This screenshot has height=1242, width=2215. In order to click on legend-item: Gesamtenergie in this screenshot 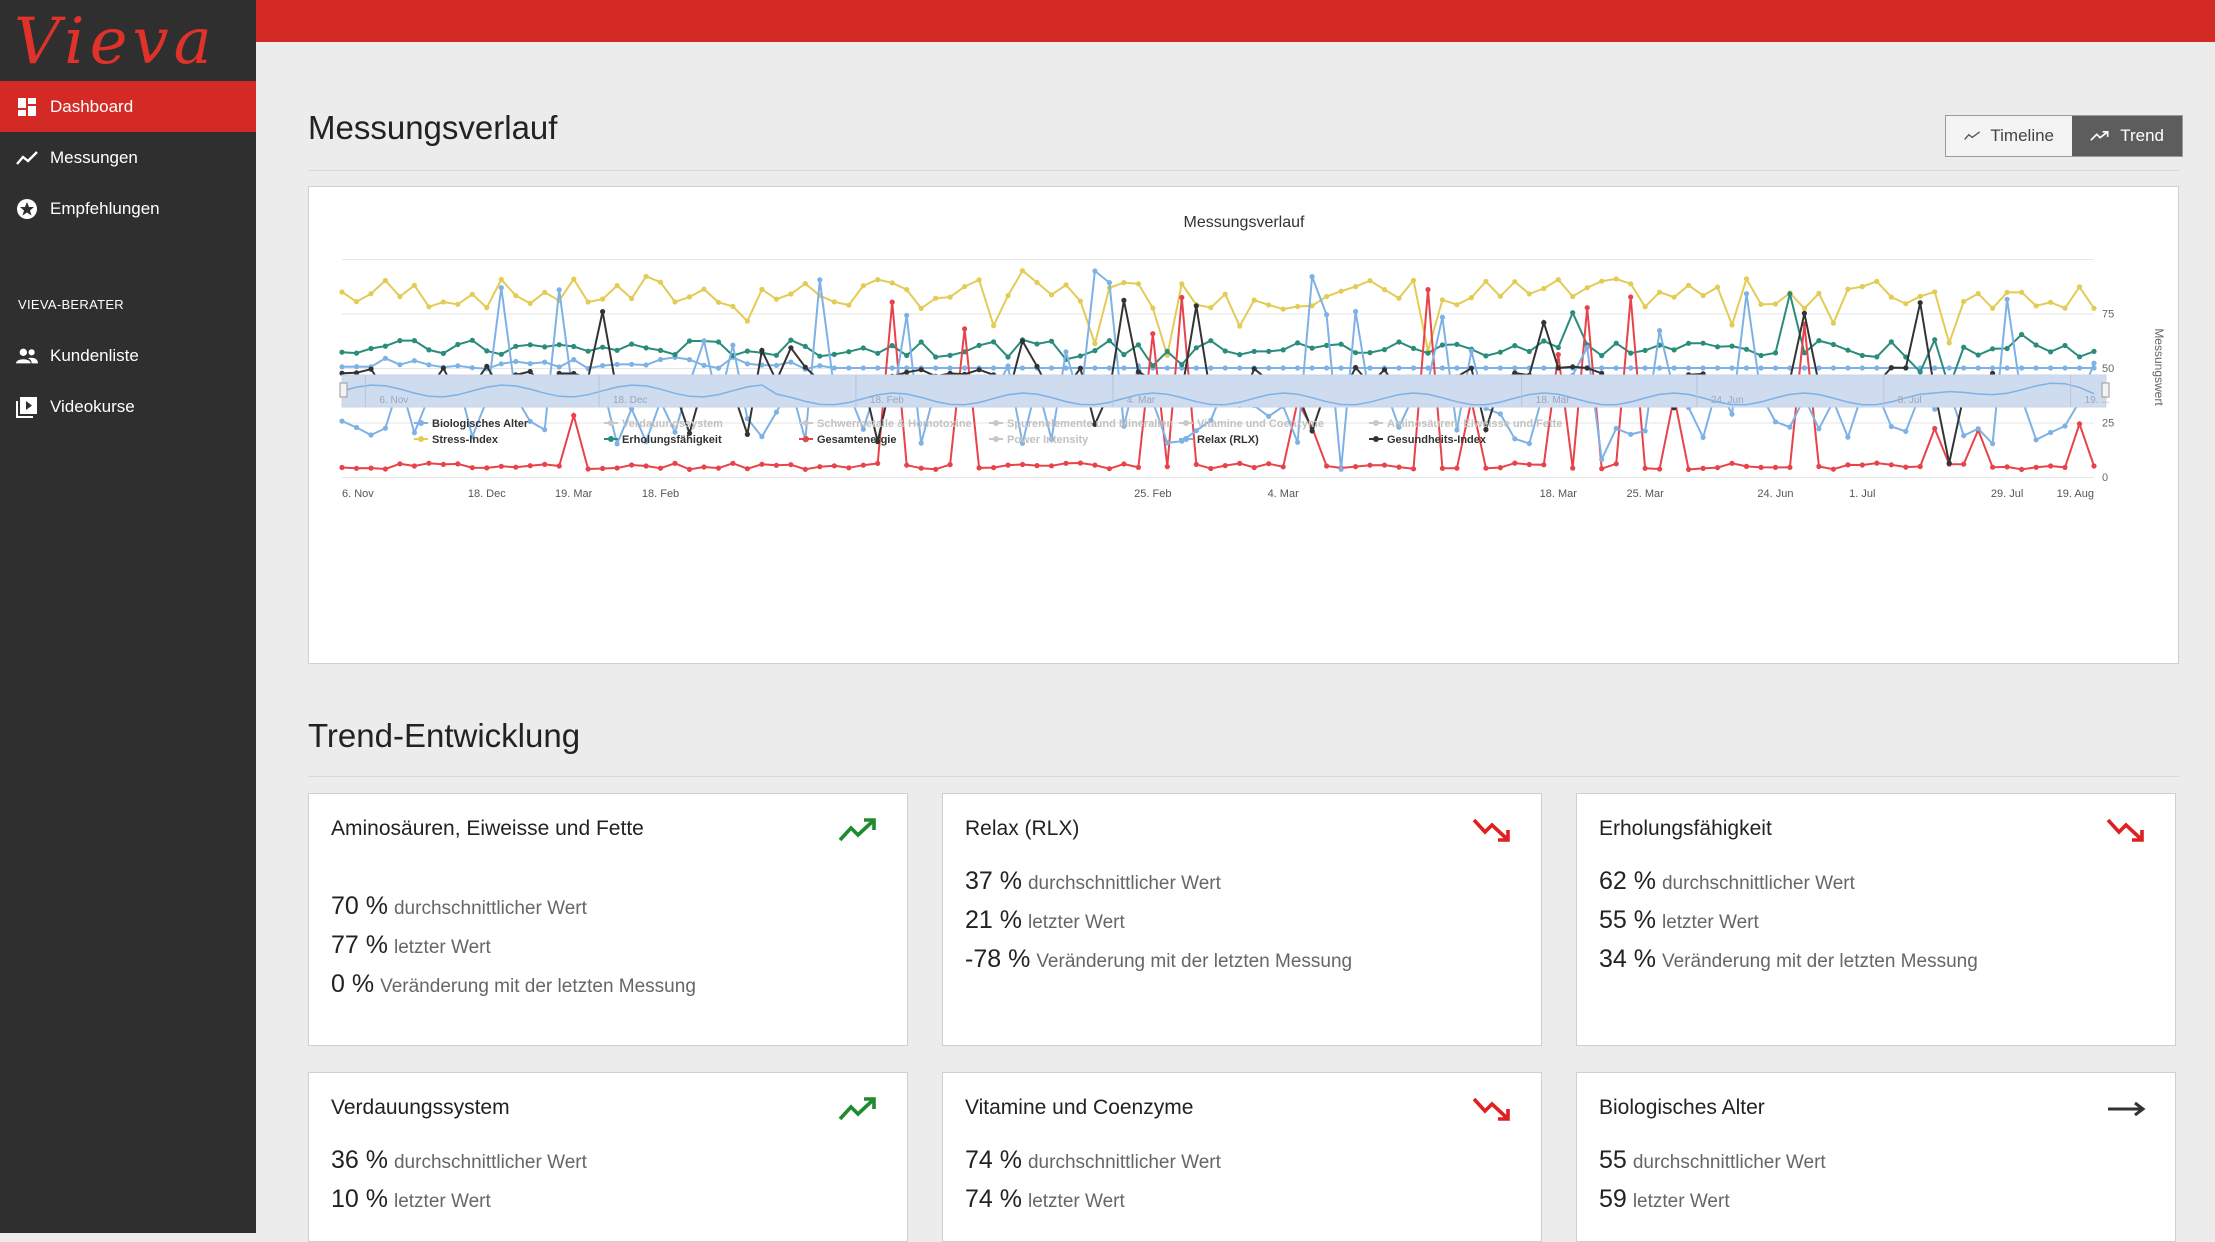, I will do `click(847, 440)`.